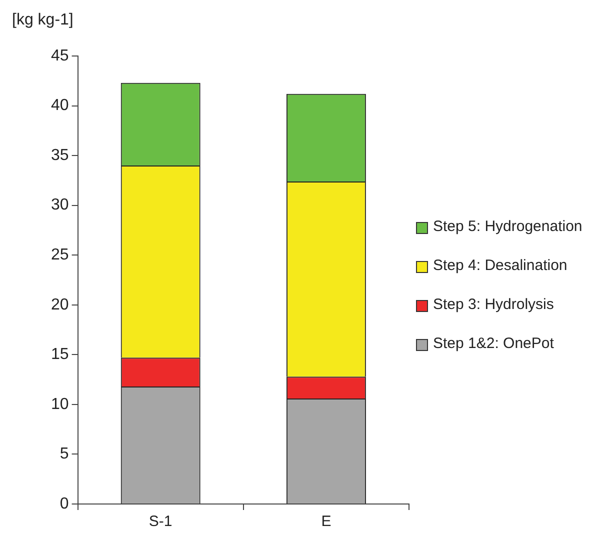 The width and height of the screenshot is (608, 546). I want to click on legend-label: Step 1&2: OnePot, so click(493, 343).